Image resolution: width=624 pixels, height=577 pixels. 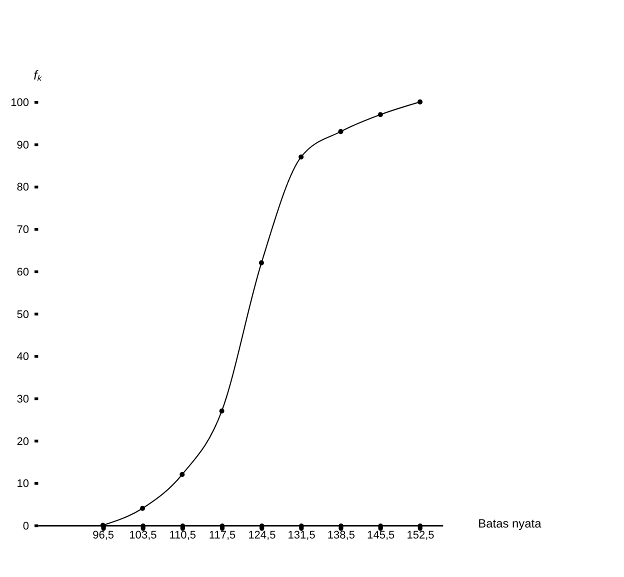 I want to click on x-tick-label: 117,5, so click(x=222, y=536).